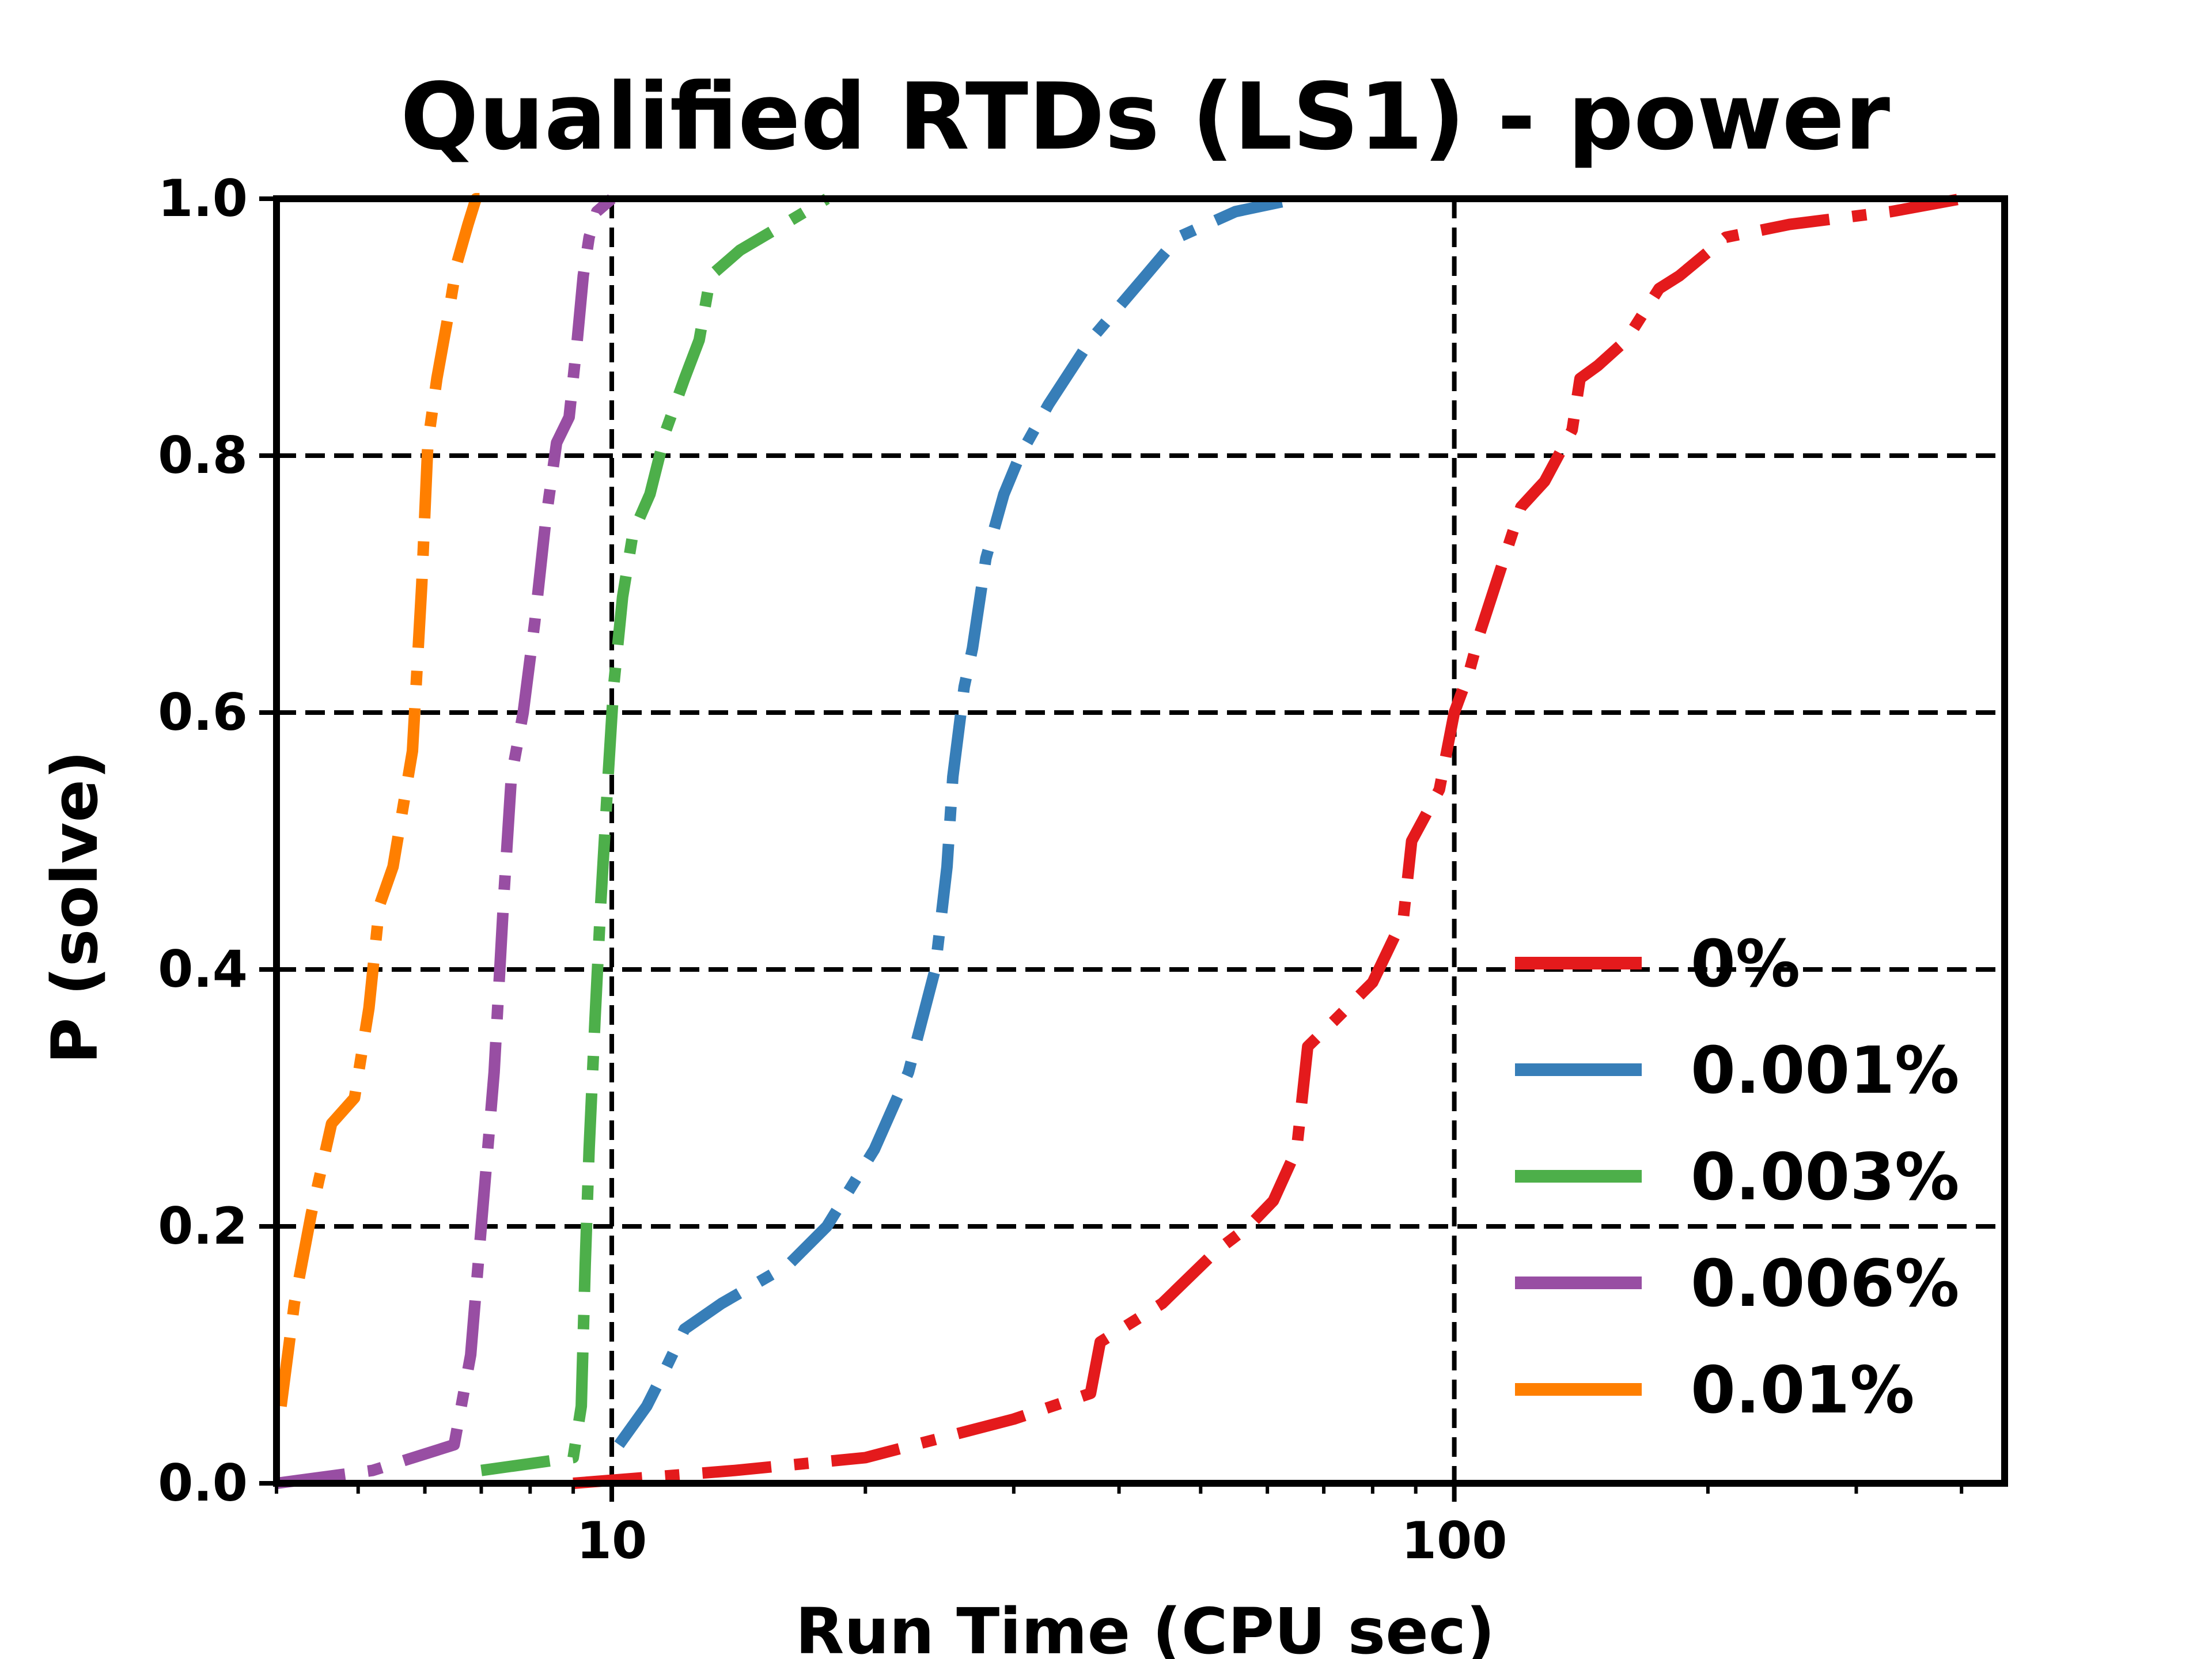  I want to click on x-tick-label-1: 100, so click(1455, 1540).